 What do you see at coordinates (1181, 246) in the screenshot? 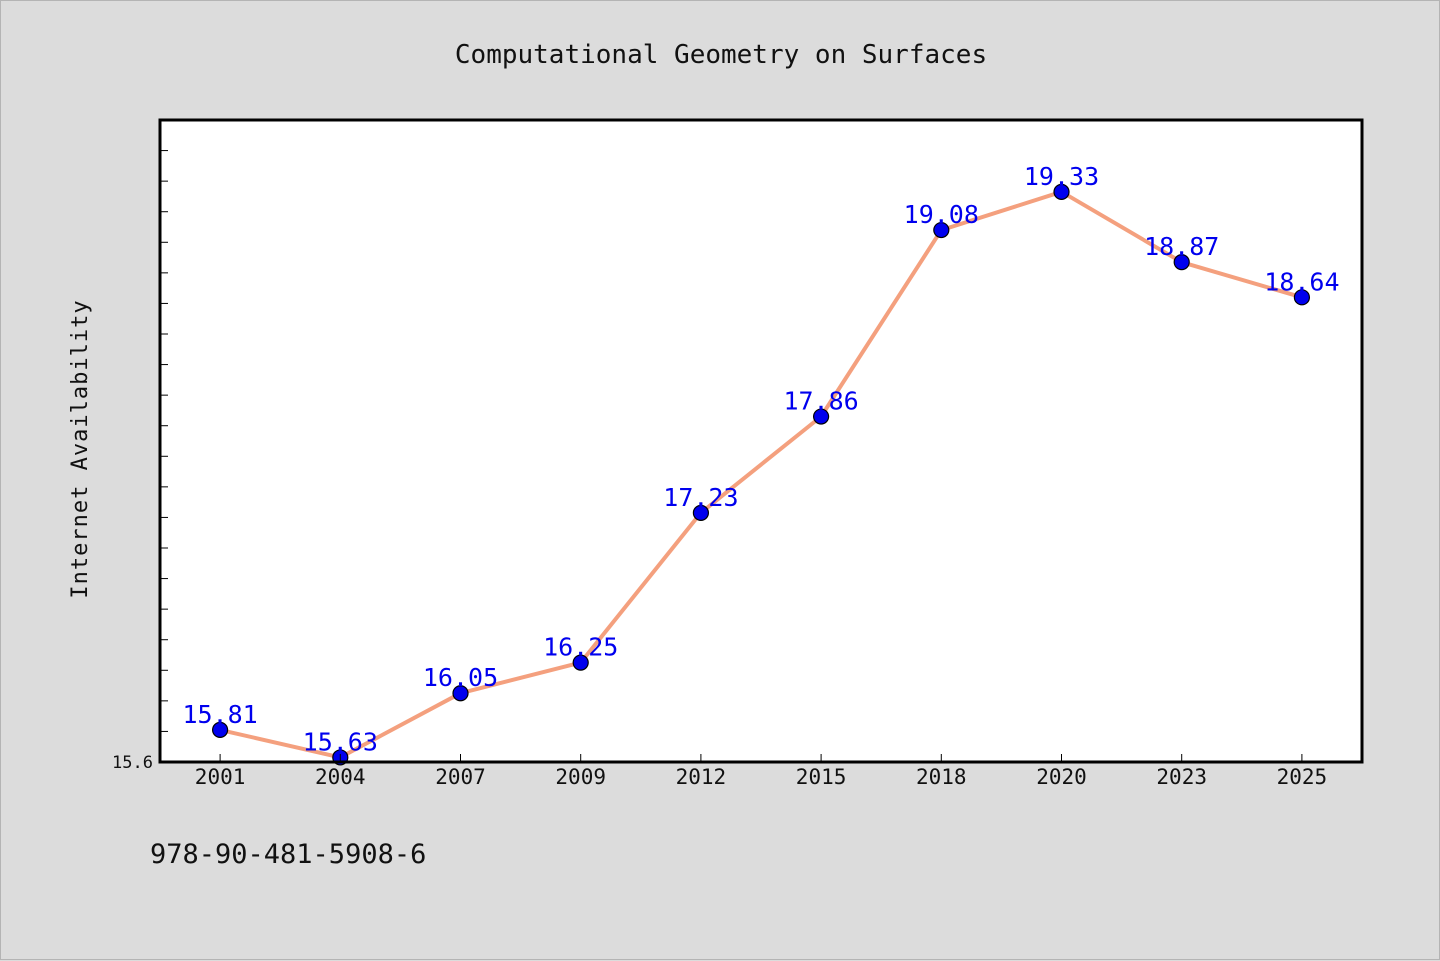
I see `data-label: 18.87` at bounding box center [1181, 246].